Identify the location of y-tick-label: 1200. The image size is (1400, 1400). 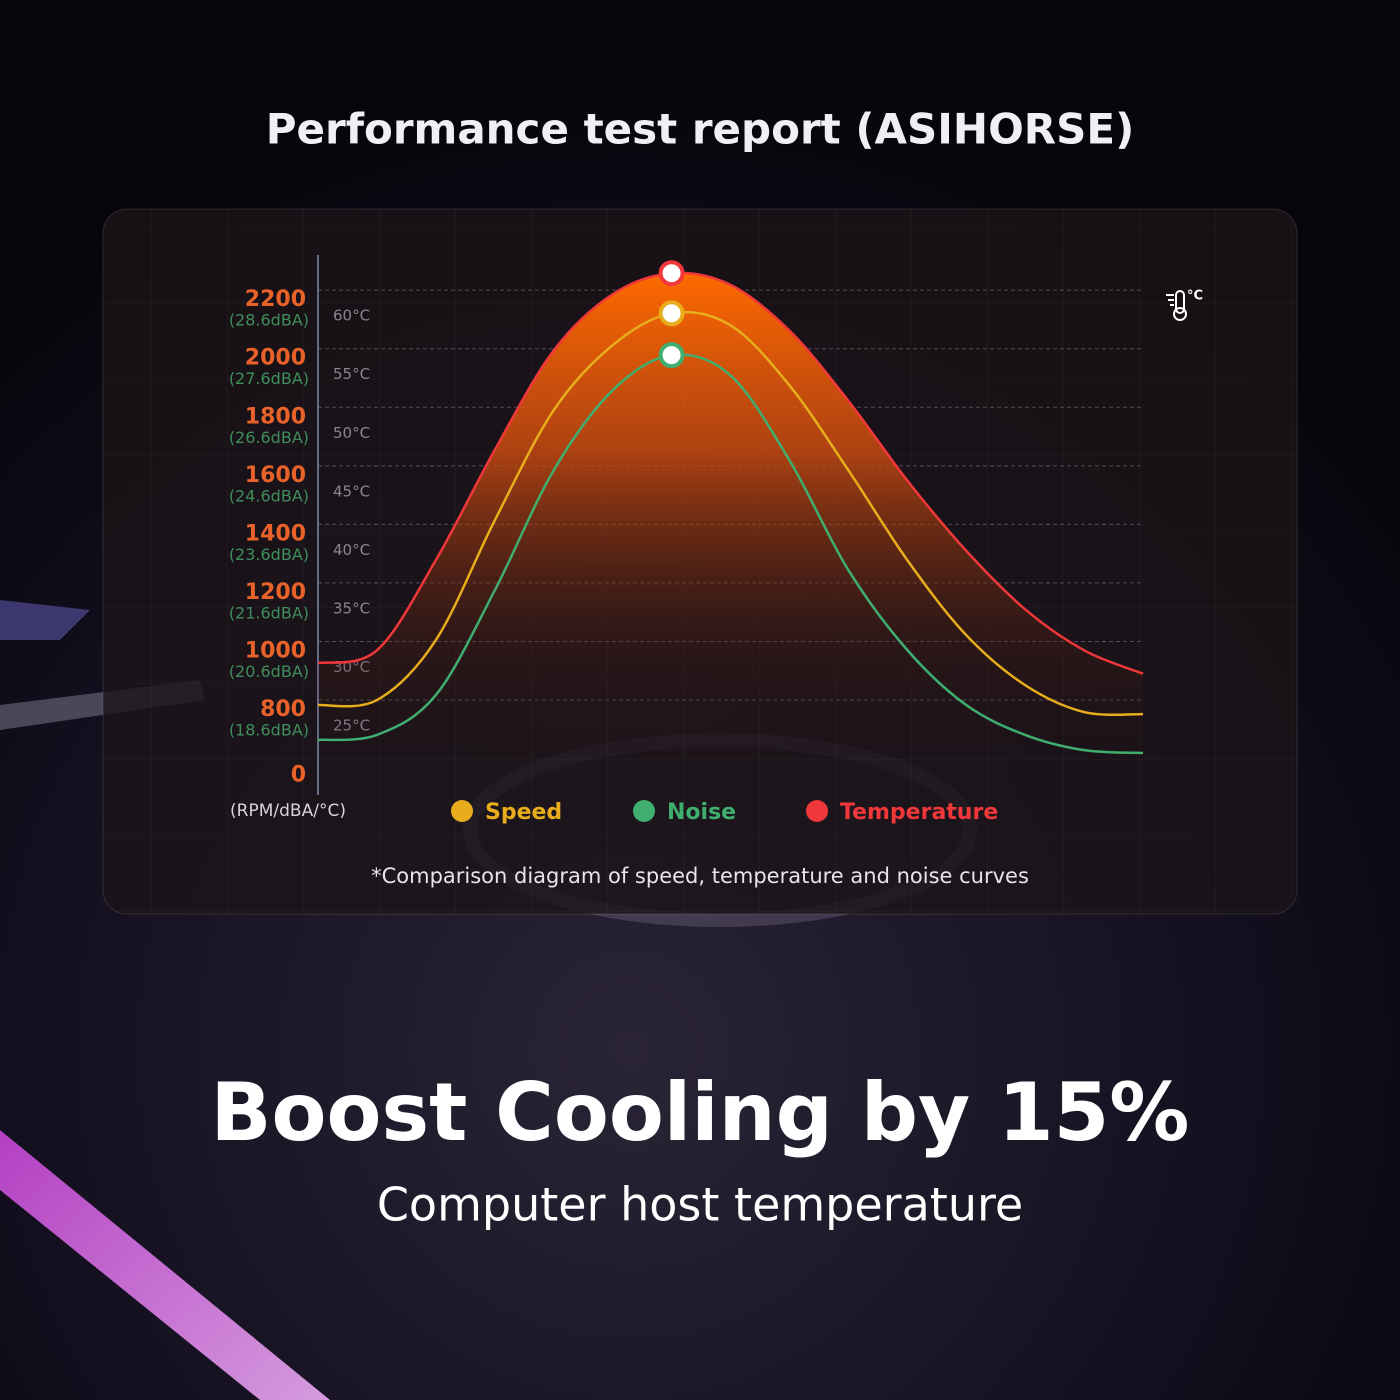
(275, 592).